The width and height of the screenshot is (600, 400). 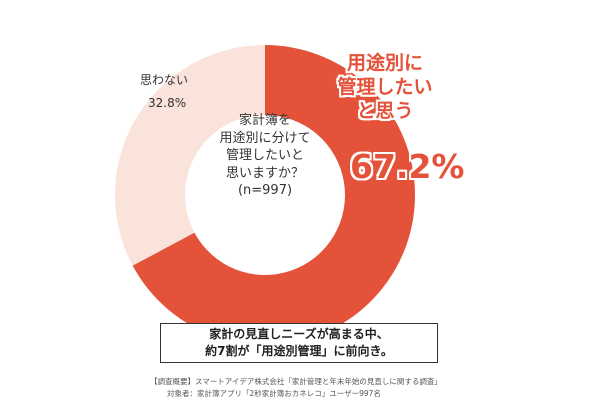 I want to click on category-label: 思わない, so click(x=164, y=80).